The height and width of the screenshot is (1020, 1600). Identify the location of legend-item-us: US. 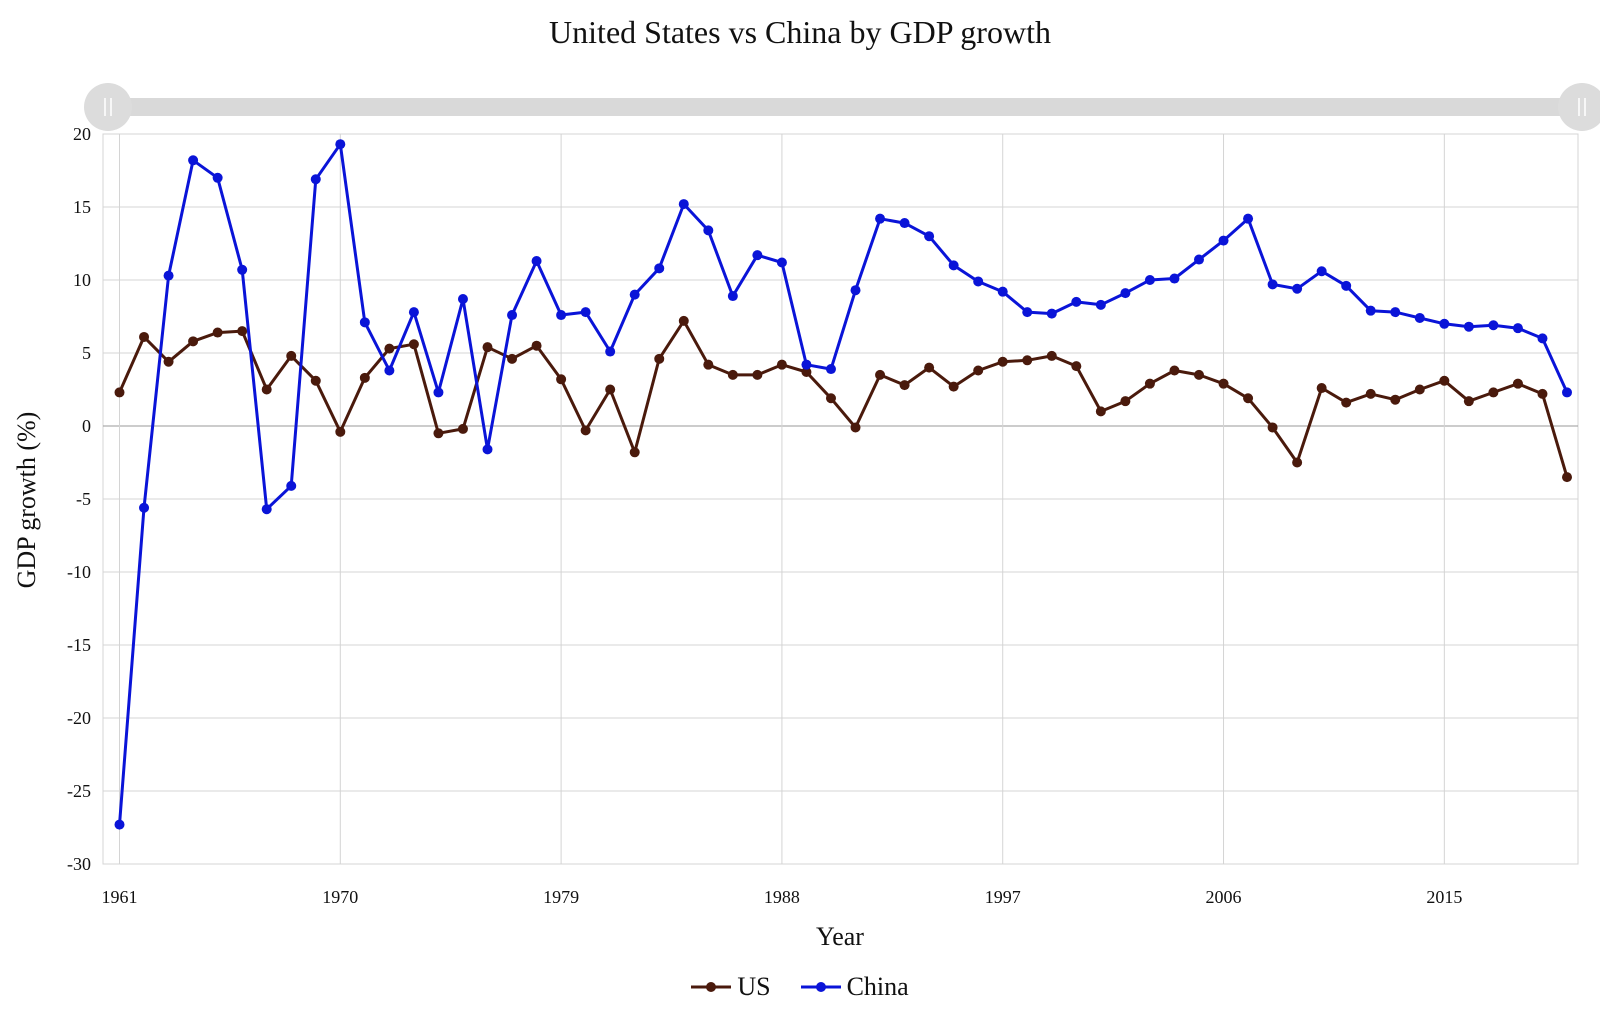
(731, 987).